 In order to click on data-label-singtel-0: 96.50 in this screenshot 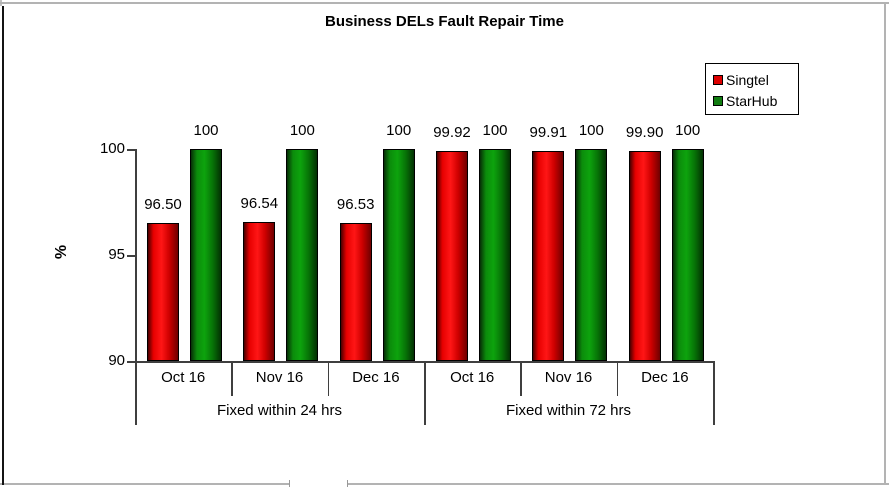, I will do `click(163, 205)`.